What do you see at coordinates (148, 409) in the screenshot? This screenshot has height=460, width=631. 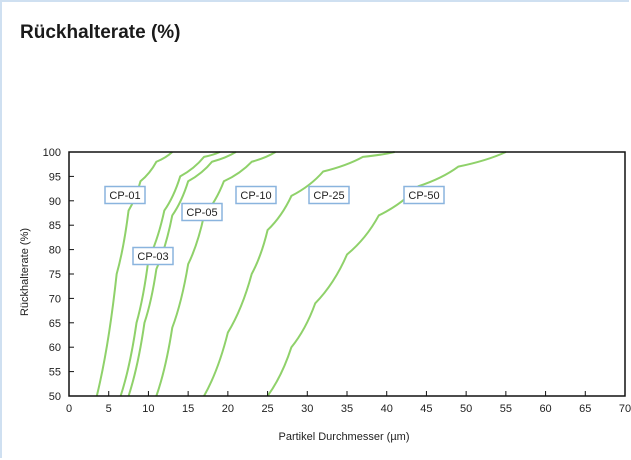 I see `x-tick-label: 10` at bounding box center [148, 409].